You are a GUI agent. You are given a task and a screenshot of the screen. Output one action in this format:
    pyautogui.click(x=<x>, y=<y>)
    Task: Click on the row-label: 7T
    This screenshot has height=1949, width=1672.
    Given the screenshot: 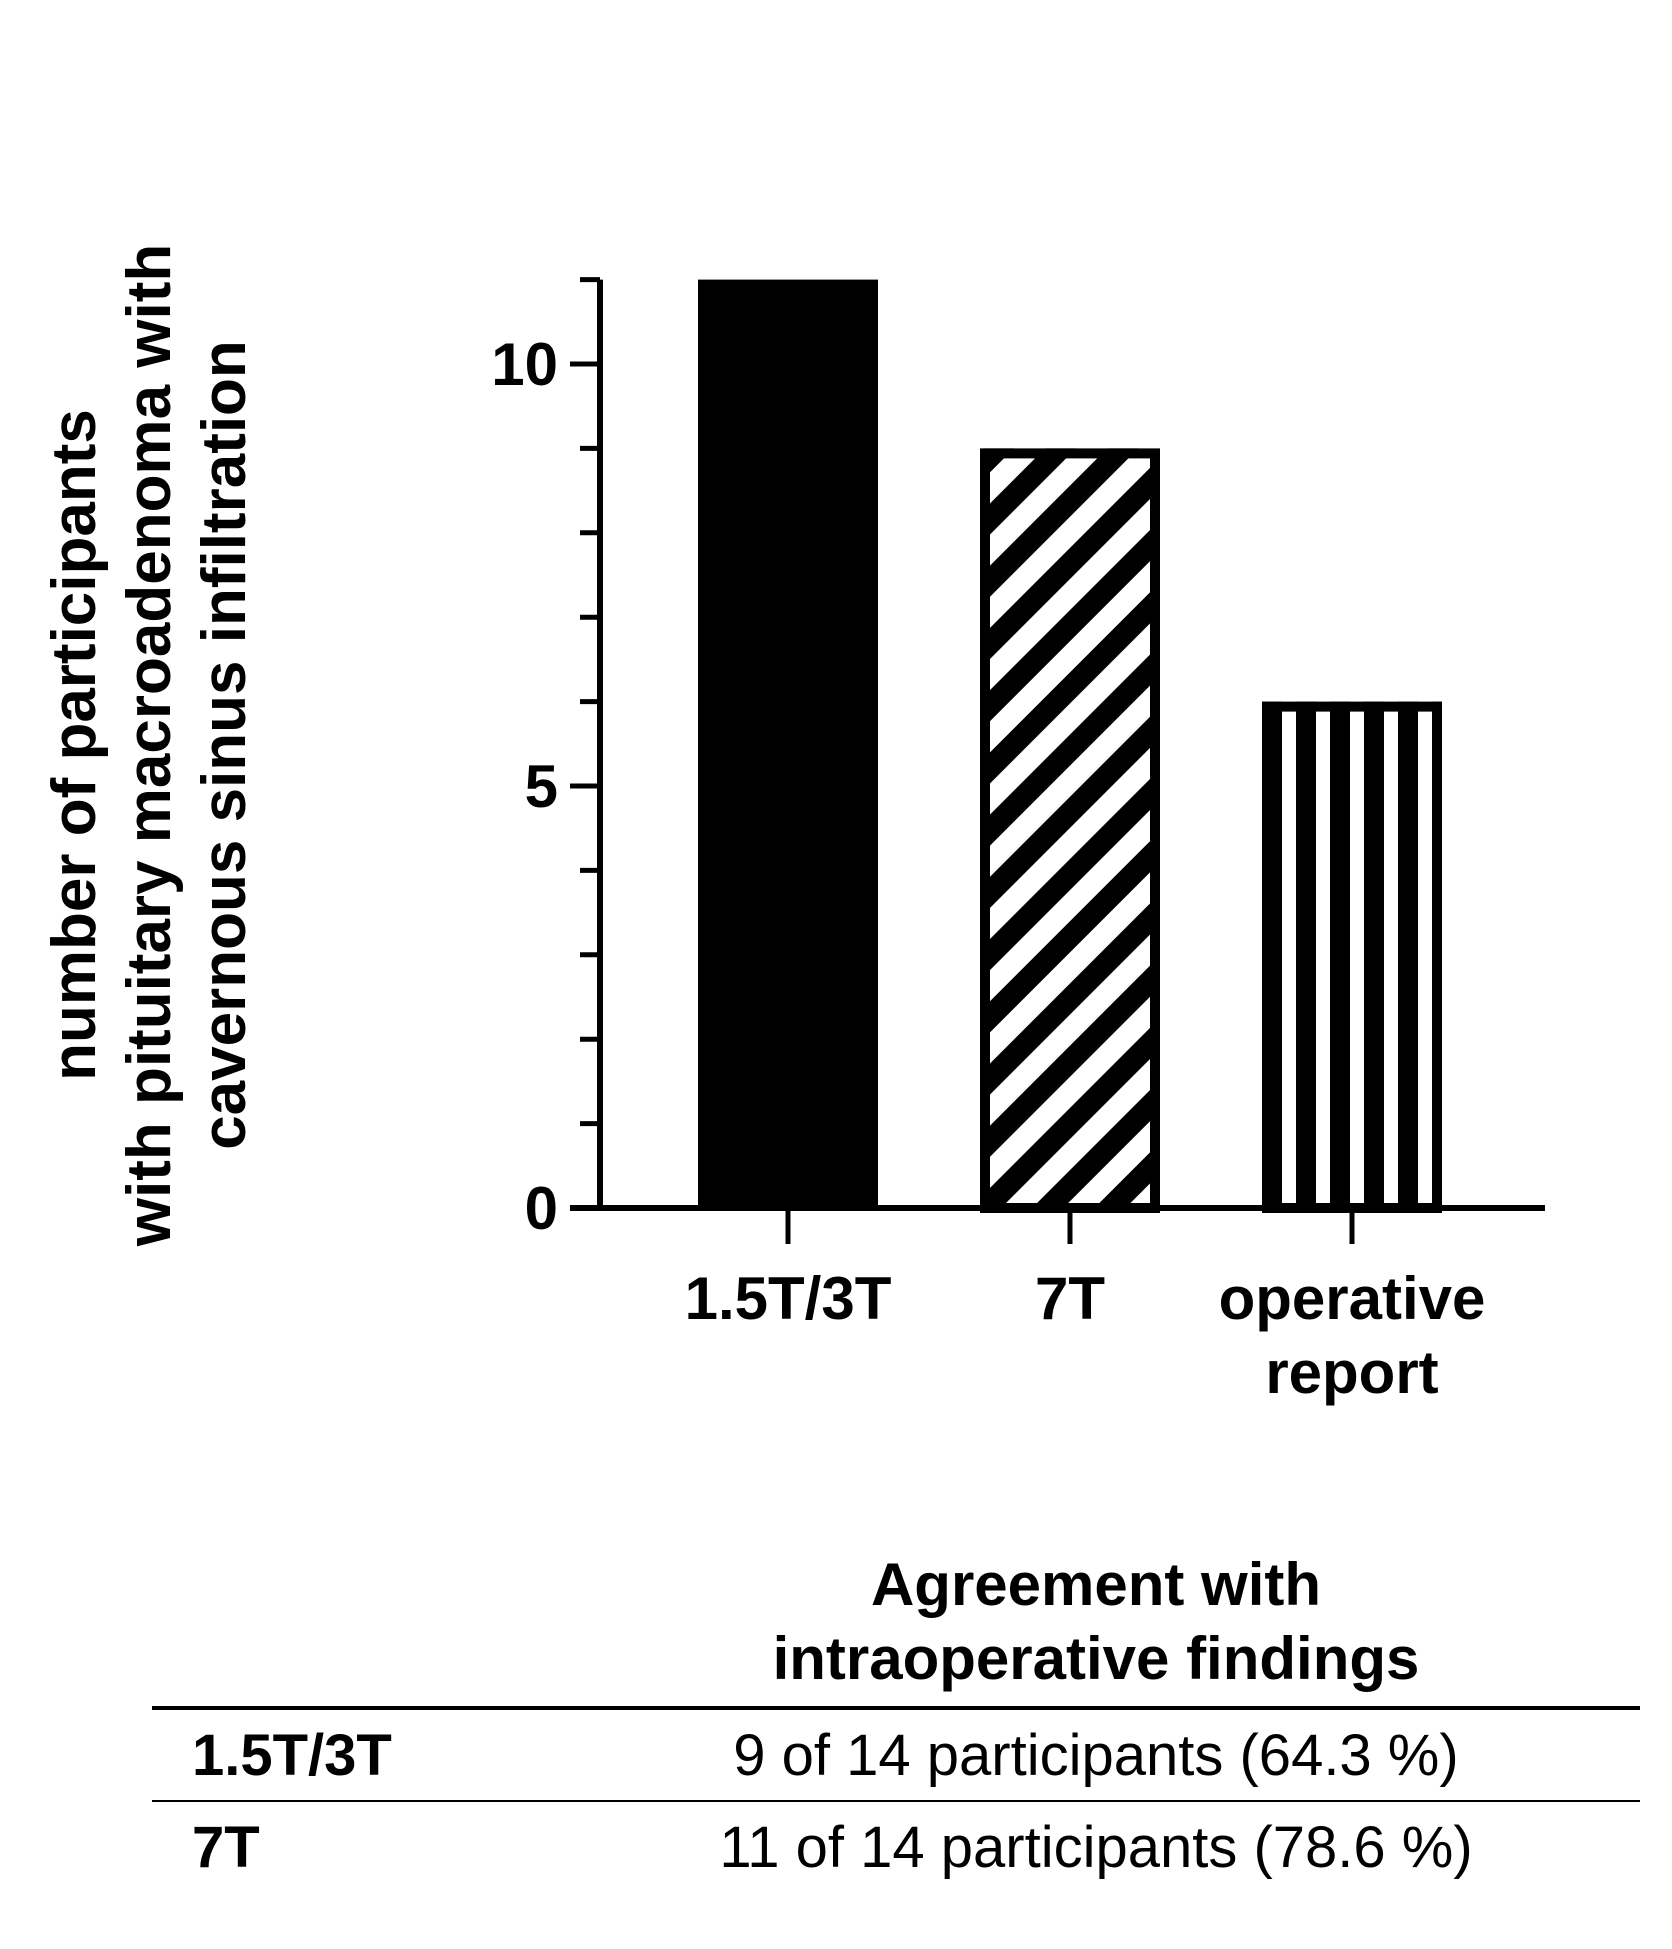 What is the action you would take?
    pyautogui.click(x=226, y=1847)
    